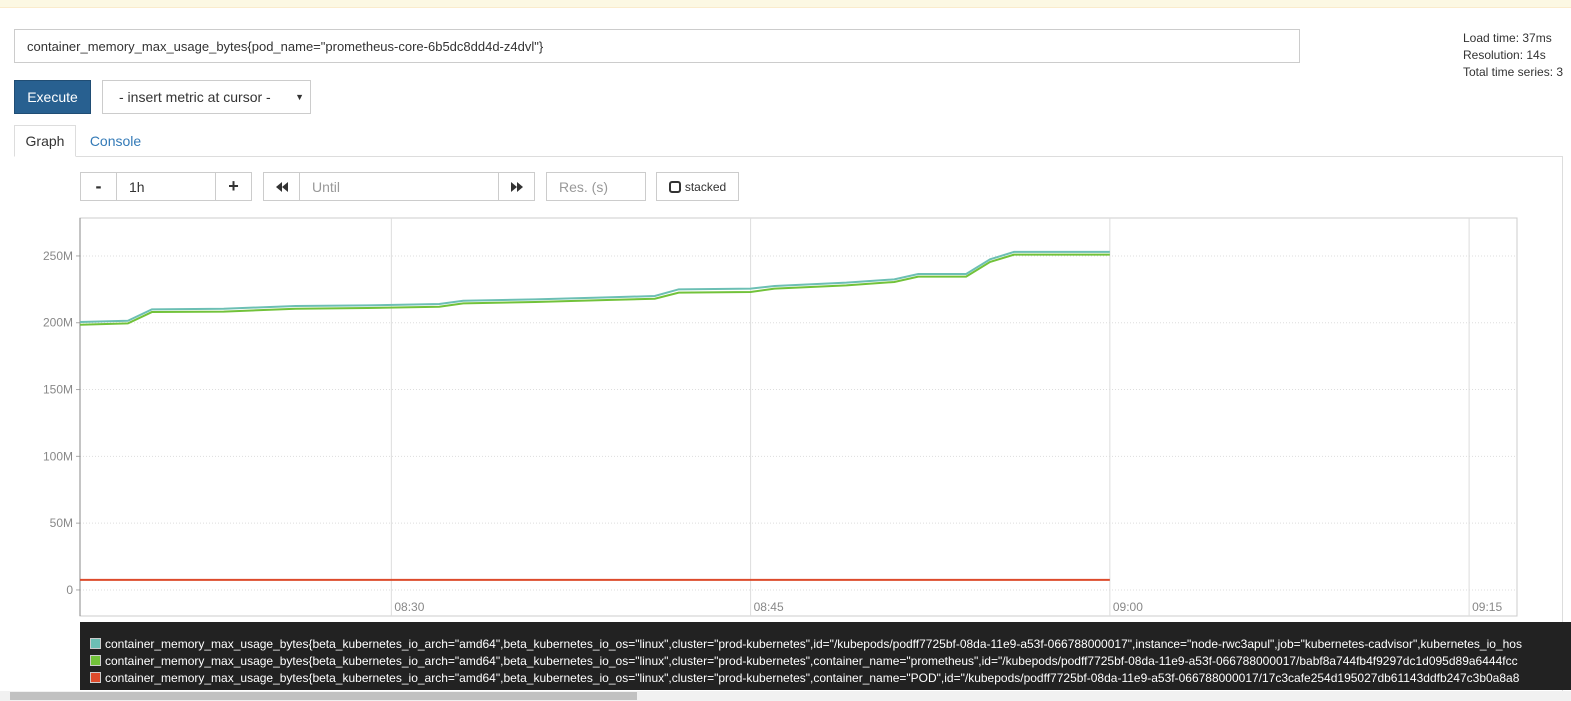 This screenshot has width=1571, height=701. What do you see at coordinates (785, 696) in the screenshot?
I see `scrollbar` at bounding box center [785, 696].